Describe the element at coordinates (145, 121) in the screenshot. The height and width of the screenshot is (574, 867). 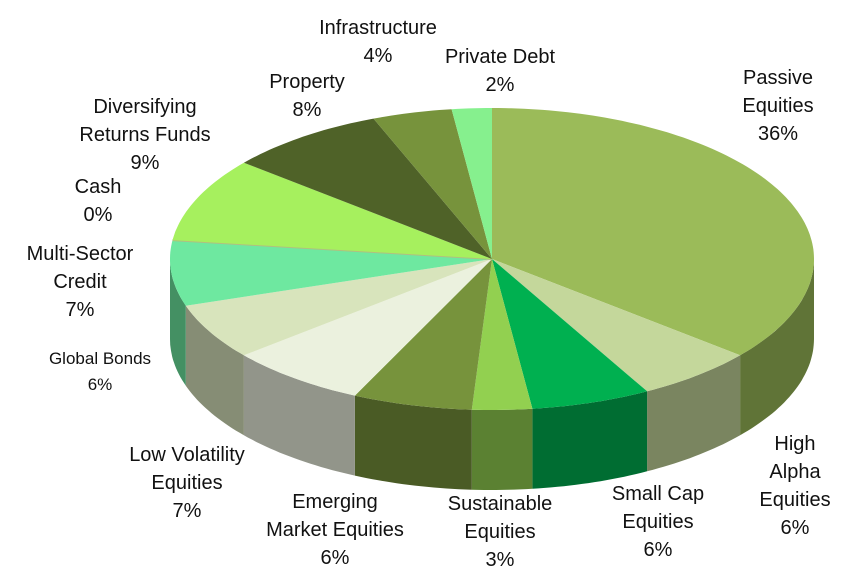
I see `category-name: Diversifying Returns Funds` at that location.